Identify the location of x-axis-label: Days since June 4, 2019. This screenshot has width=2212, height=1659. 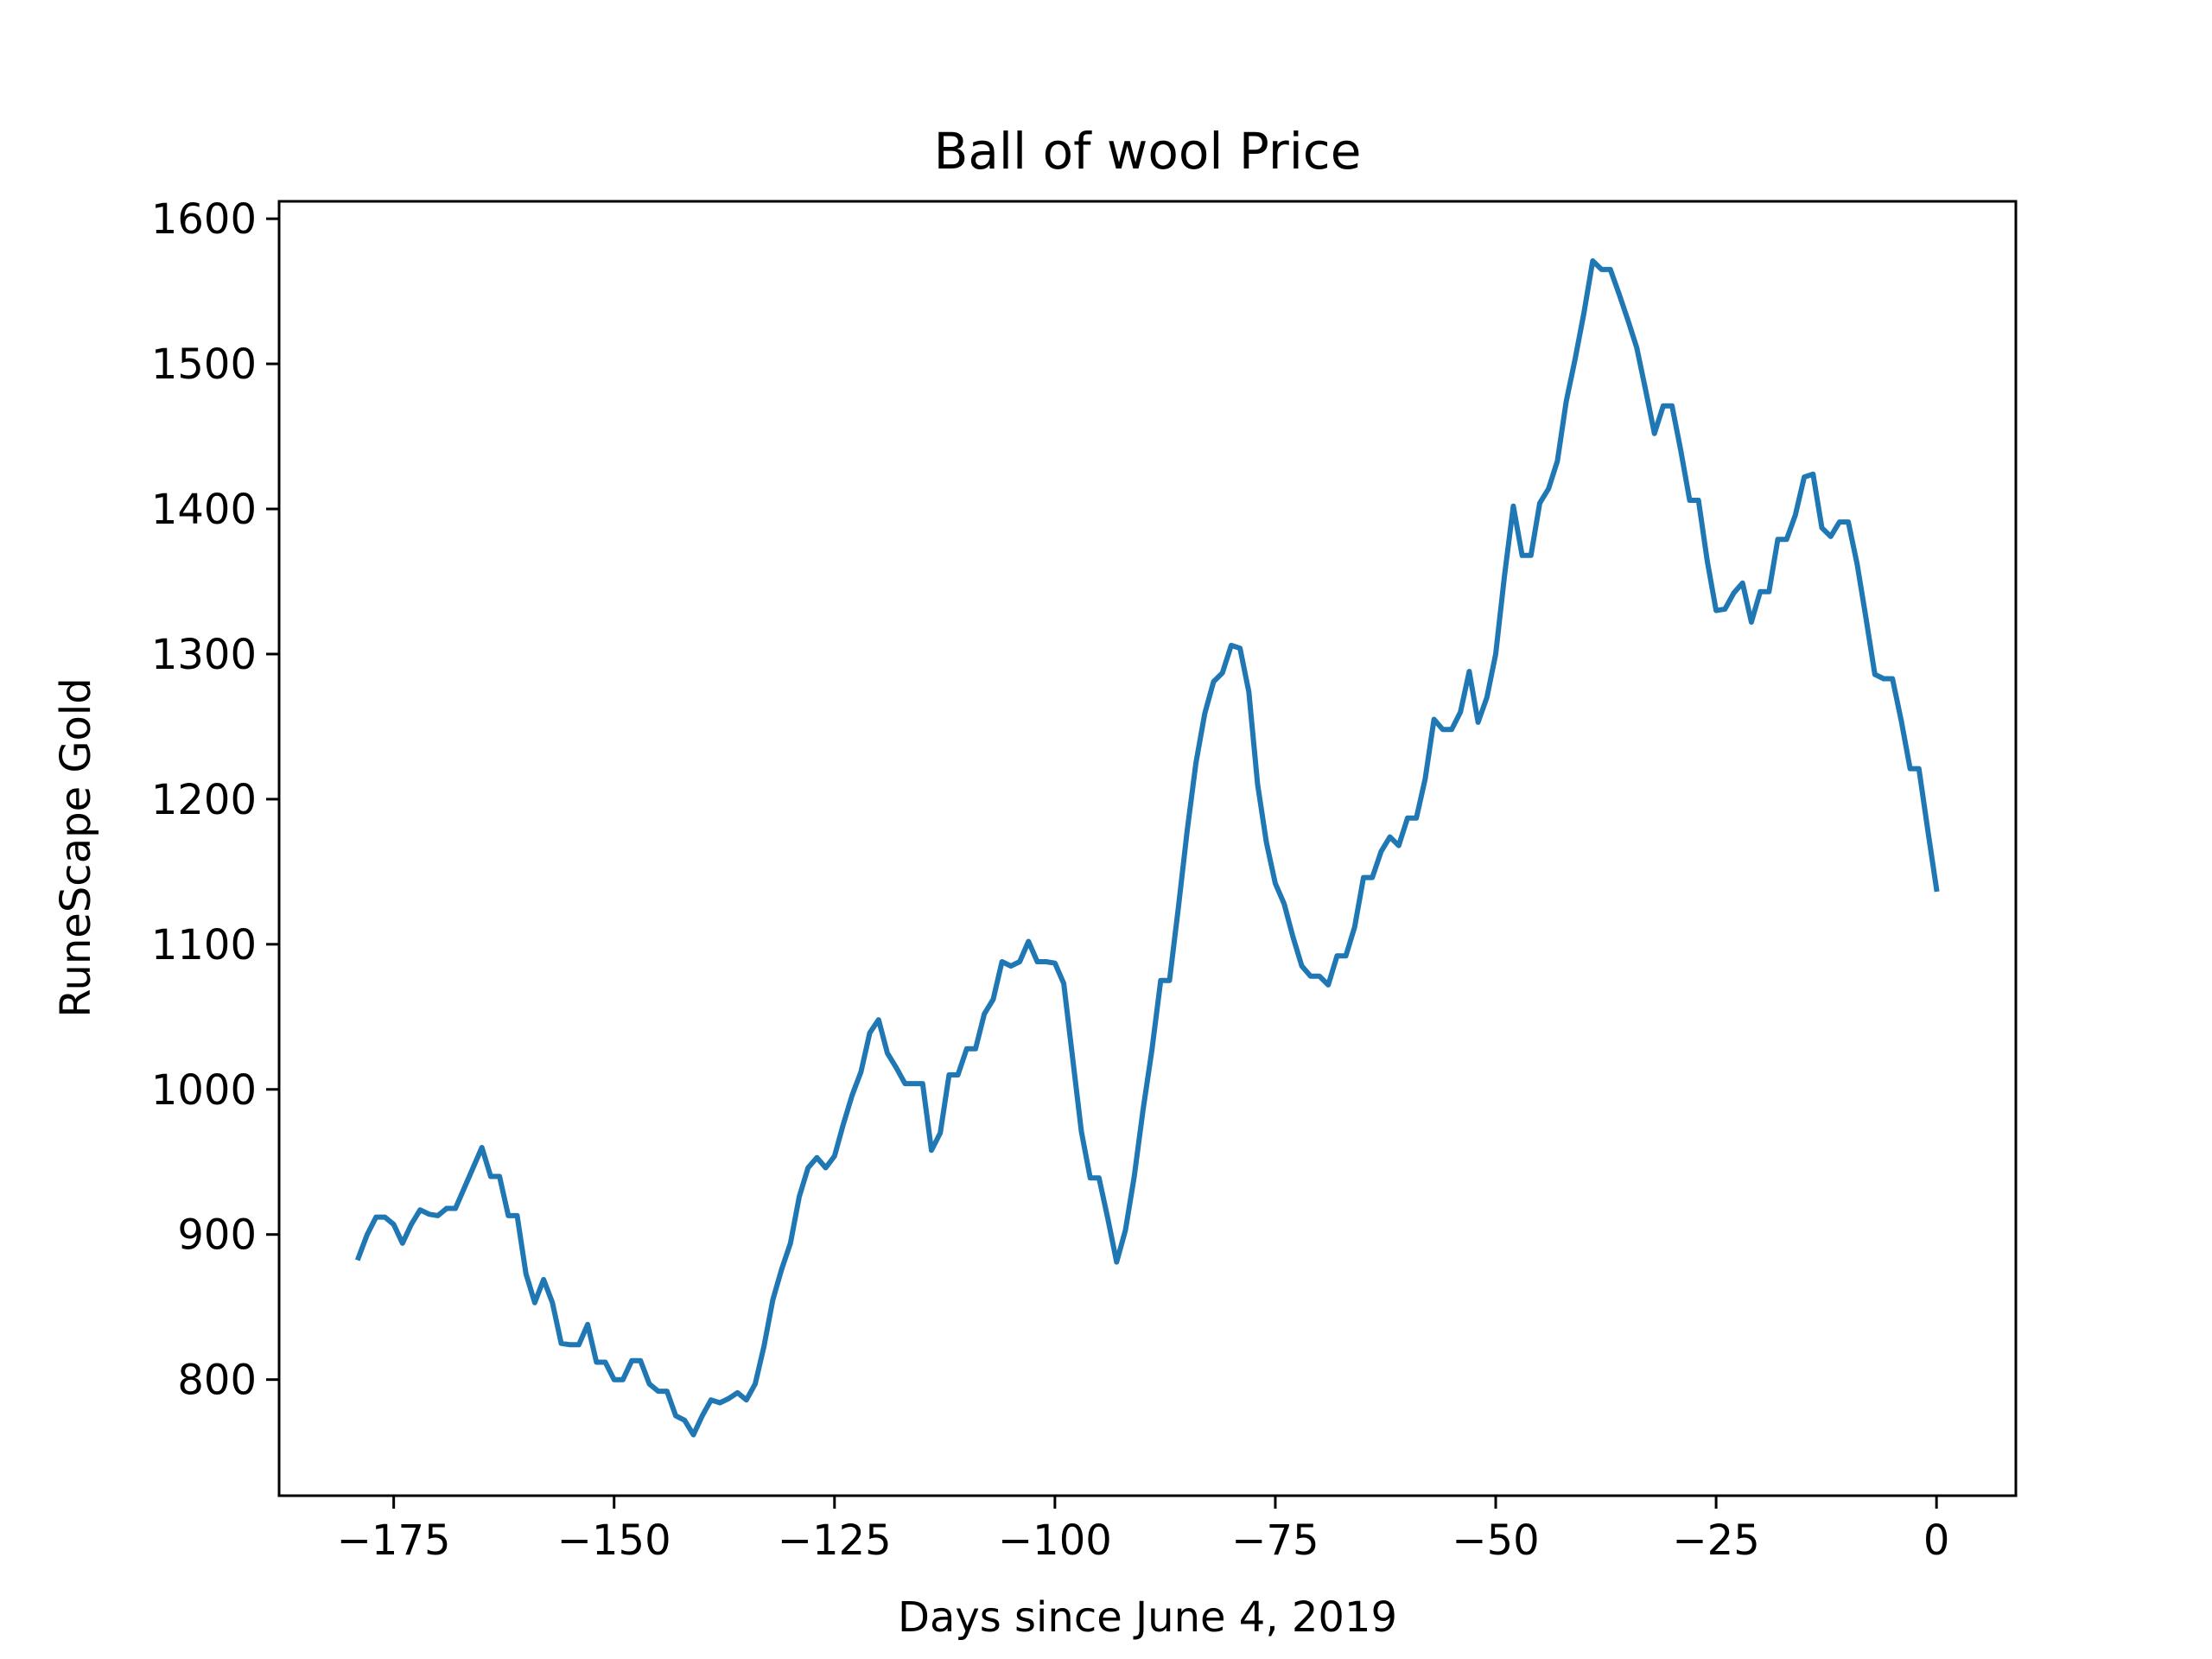
(1147, 1617).